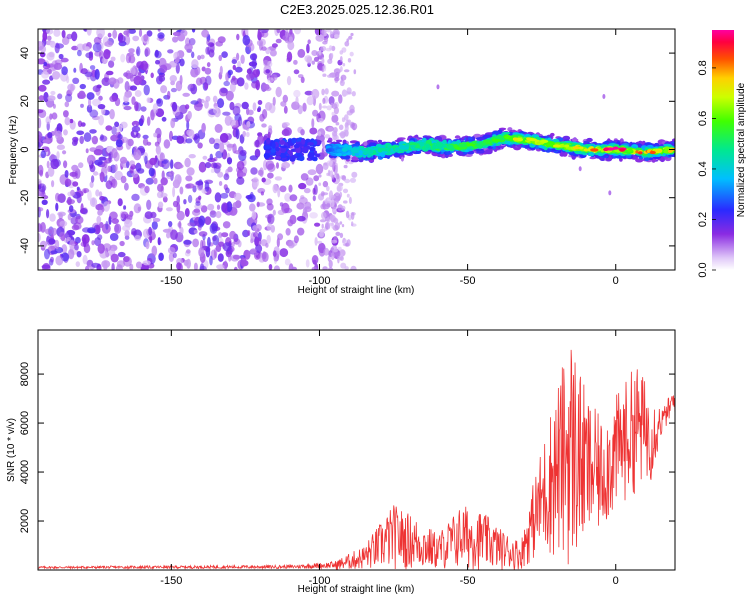 The height and width of the screenshot is (600, 750). I want to click on outlier-blob, so click(580, 169).